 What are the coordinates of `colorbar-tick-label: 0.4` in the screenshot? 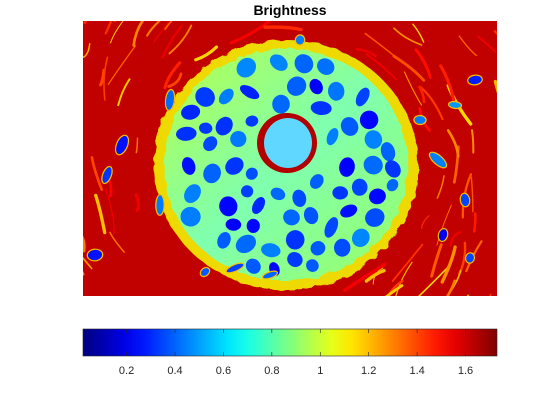 It's located at (174, 371).